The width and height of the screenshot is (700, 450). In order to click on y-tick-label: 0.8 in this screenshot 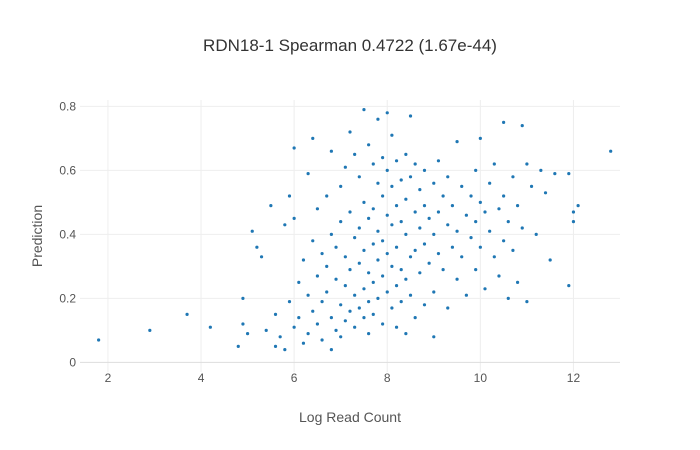, I will do `click(67, 106)`.